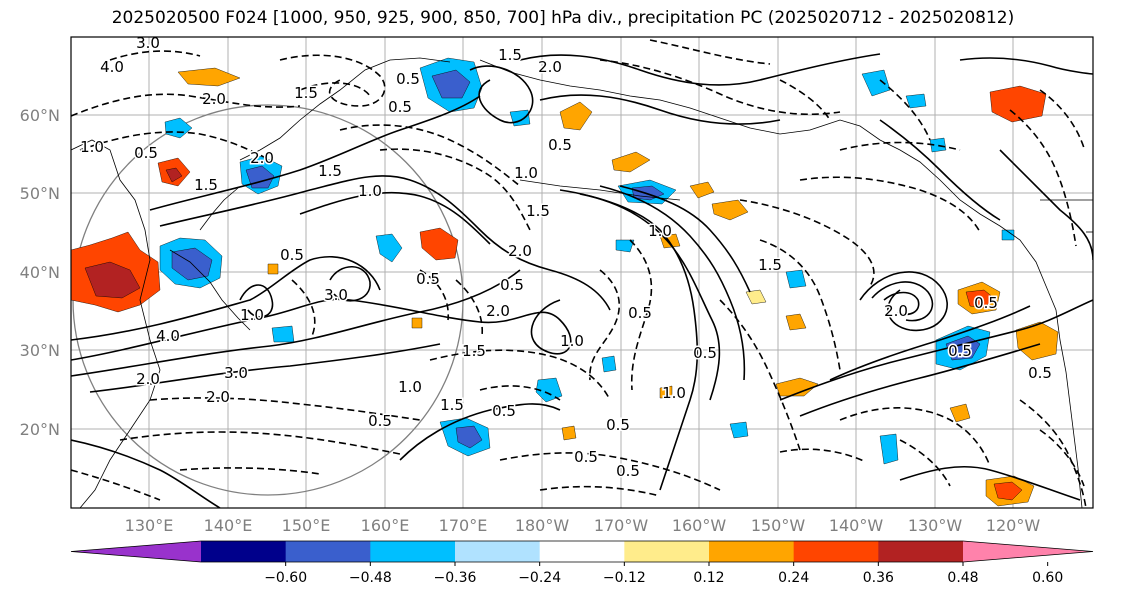  What do you see at coordinates (40, 193) in the screenshot?
I see `lat-label: 50°N` at bounding box center [40, 193].